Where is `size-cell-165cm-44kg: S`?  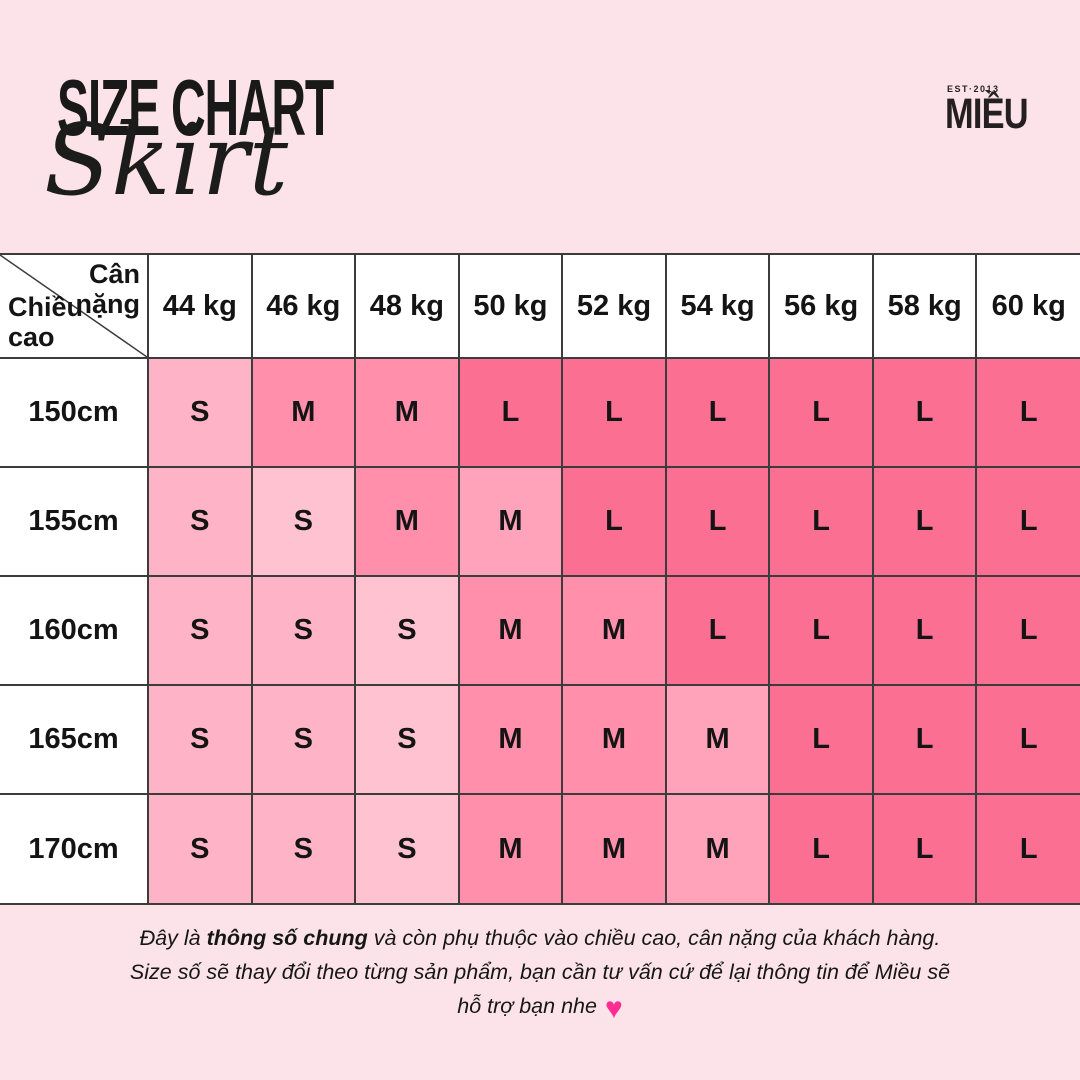 size-cell-165cm-44kg: S is located at coordinates (200, 739).